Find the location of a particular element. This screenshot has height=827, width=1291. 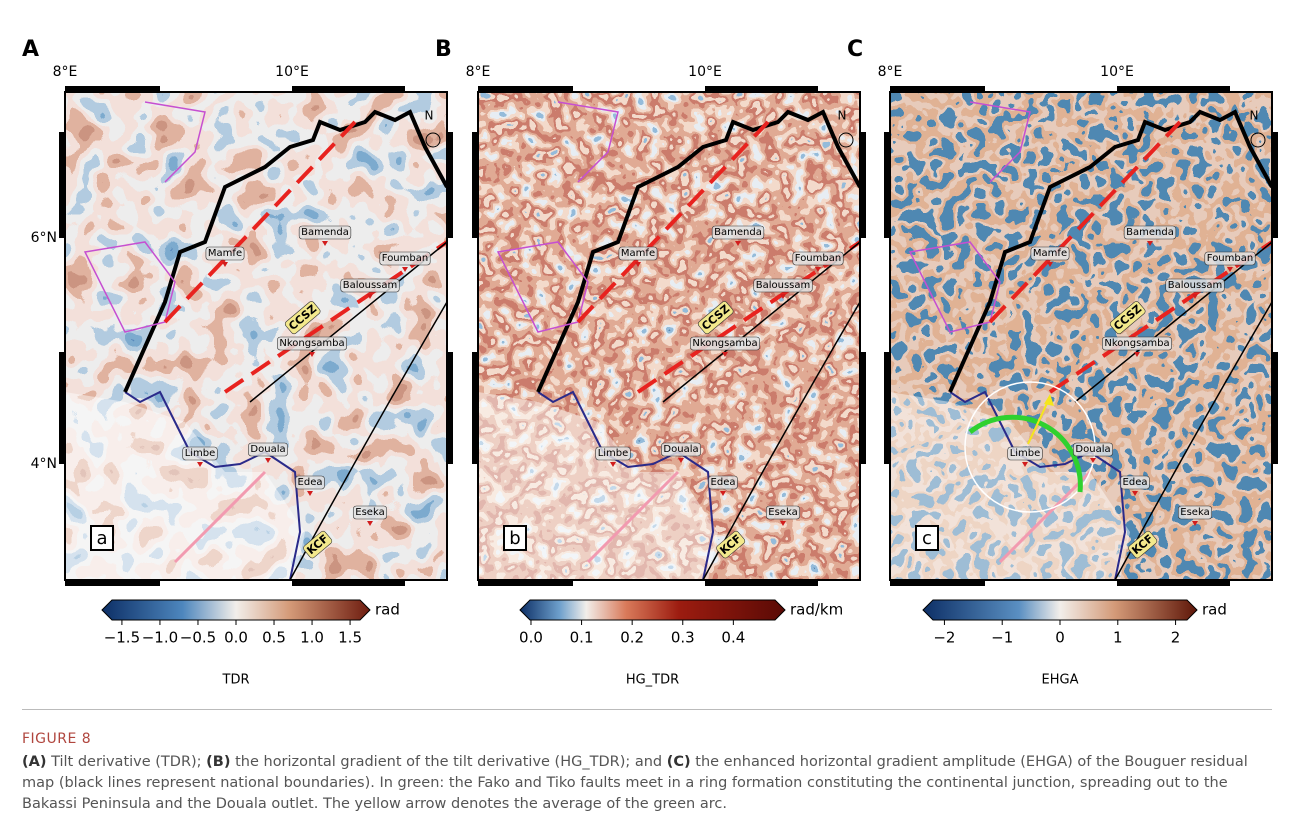

place-label: Foumban is located at coordinates (405, 258).